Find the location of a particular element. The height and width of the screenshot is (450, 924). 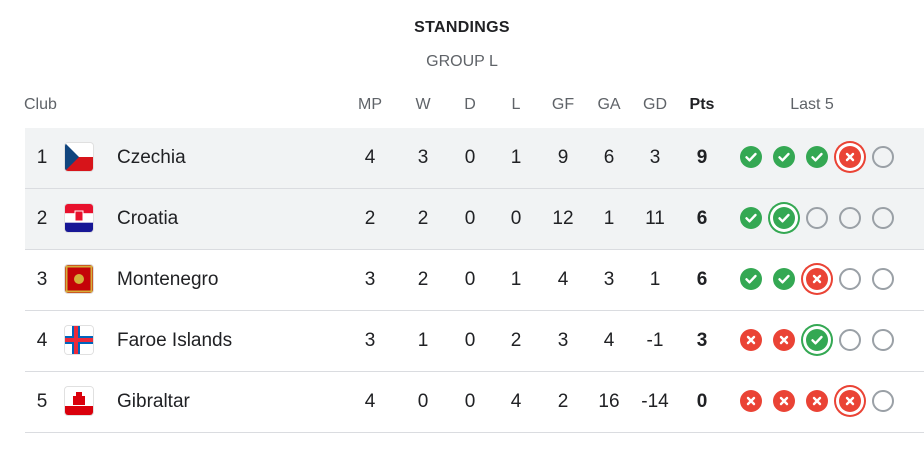

table-header: Club MP W D L GF GA GD Pts Last 5 is located at coordinates (462, 106).